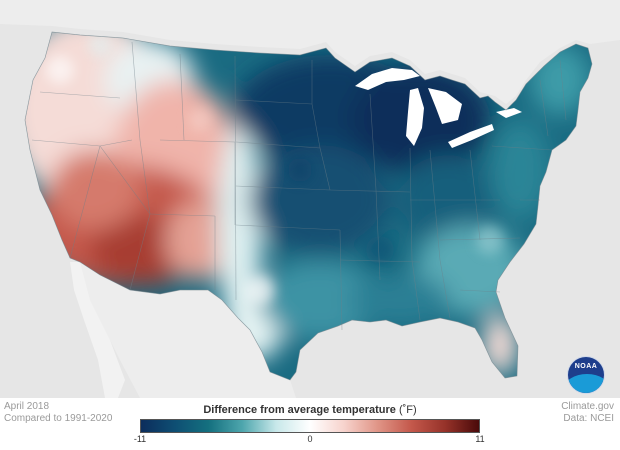 Image resolution: width=620 pixels, height=450 pixels. Describe the element at coordinates (320, 300) in the screenshot. I see `texas-anomaly` at that location.